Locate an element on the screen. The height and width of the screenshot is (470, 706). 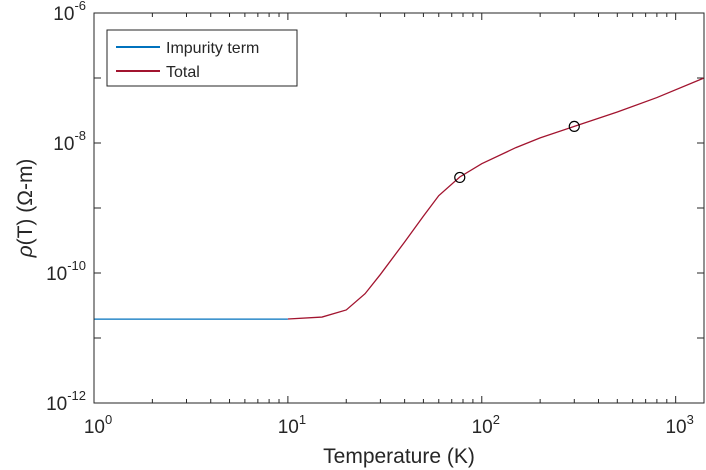
x-tick-label: 10¹ is located at coordinates (292, 425).